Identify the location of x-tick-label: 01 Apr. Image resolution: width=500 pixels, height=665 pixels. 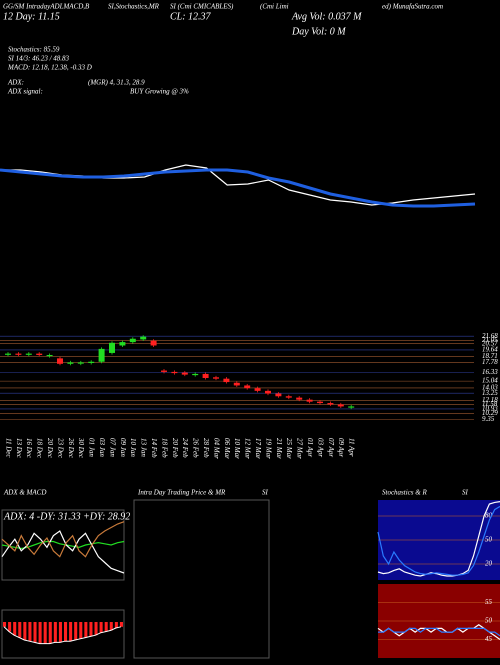
(310, 447).